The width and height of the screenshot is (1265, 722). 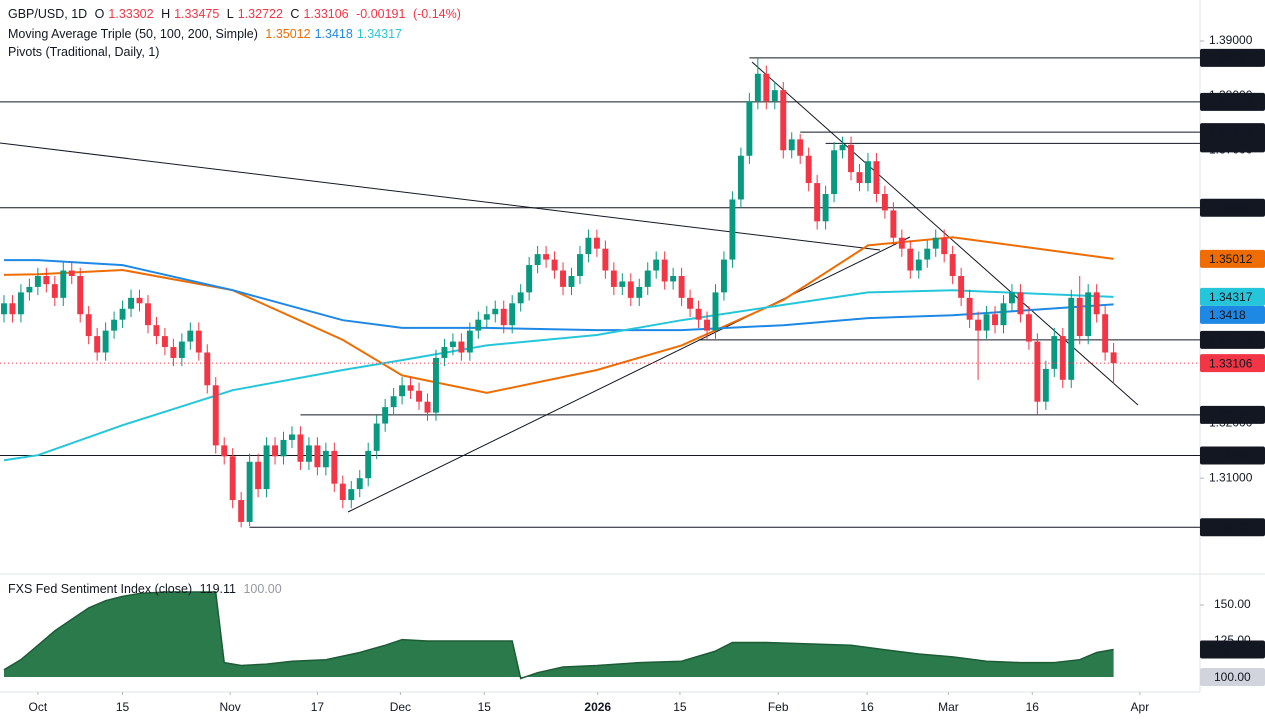 What do you see at coordinates (1231, 102) in the screenshot?
I see `pivot-label: 1.37886` at bounding box center [1231, 102].